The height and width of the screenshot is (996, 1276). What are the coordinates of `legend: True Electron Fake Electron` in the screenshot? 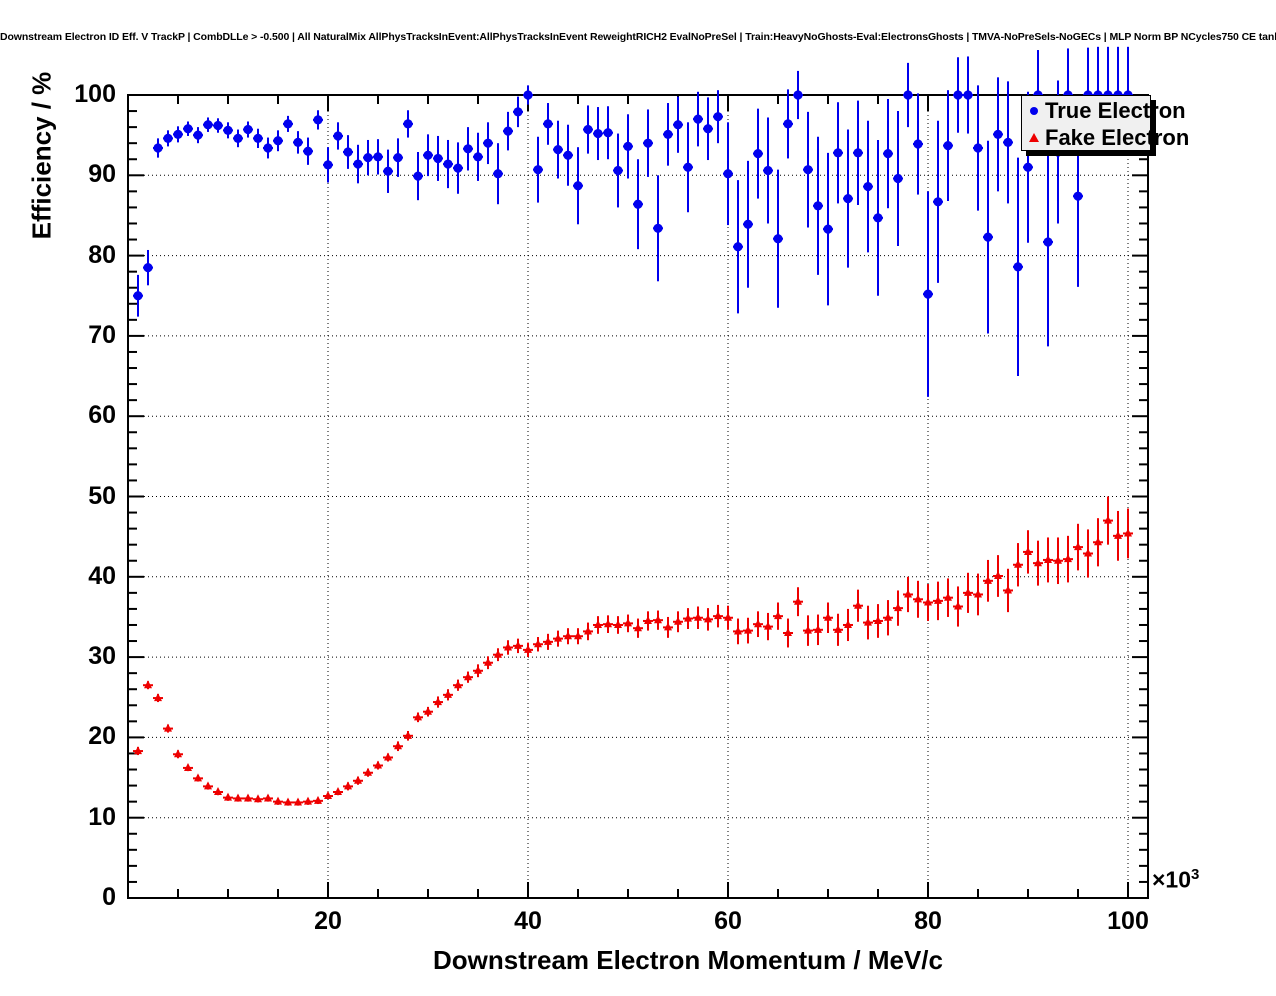 It's located at (1105, 123).